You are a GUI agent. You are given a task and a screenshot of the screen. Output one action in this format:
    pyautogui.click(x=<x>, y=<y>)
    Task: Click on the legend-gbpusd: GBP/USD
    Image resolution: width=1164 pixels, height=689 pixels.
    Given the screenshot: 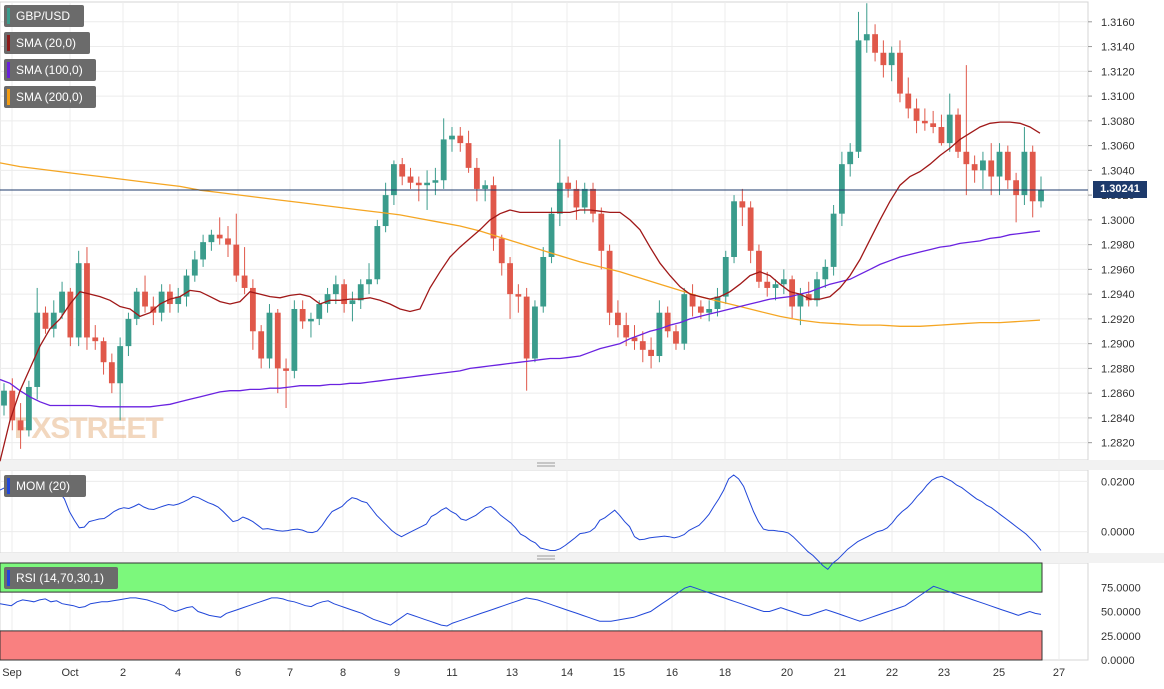 What is the action you would take?
    pyautogui.click(x=44, y=16)
    